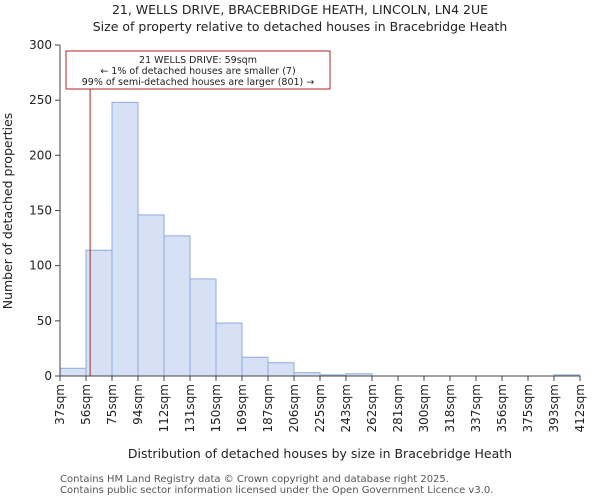 The width and height of the screenshot is (600, 500). Describe the element at coordinates (48, 376) in the screenshot. I see `y-tick-label: 0` at that location.